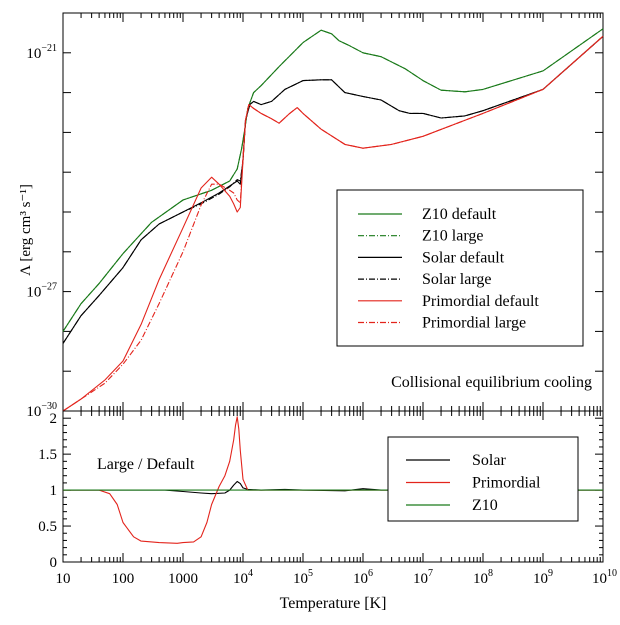 The image size is (620, 625). What do you see at coordinates (123, 579) in the screenshot?
I see `x-tick-label: 100` at bounding box center [123, 579].